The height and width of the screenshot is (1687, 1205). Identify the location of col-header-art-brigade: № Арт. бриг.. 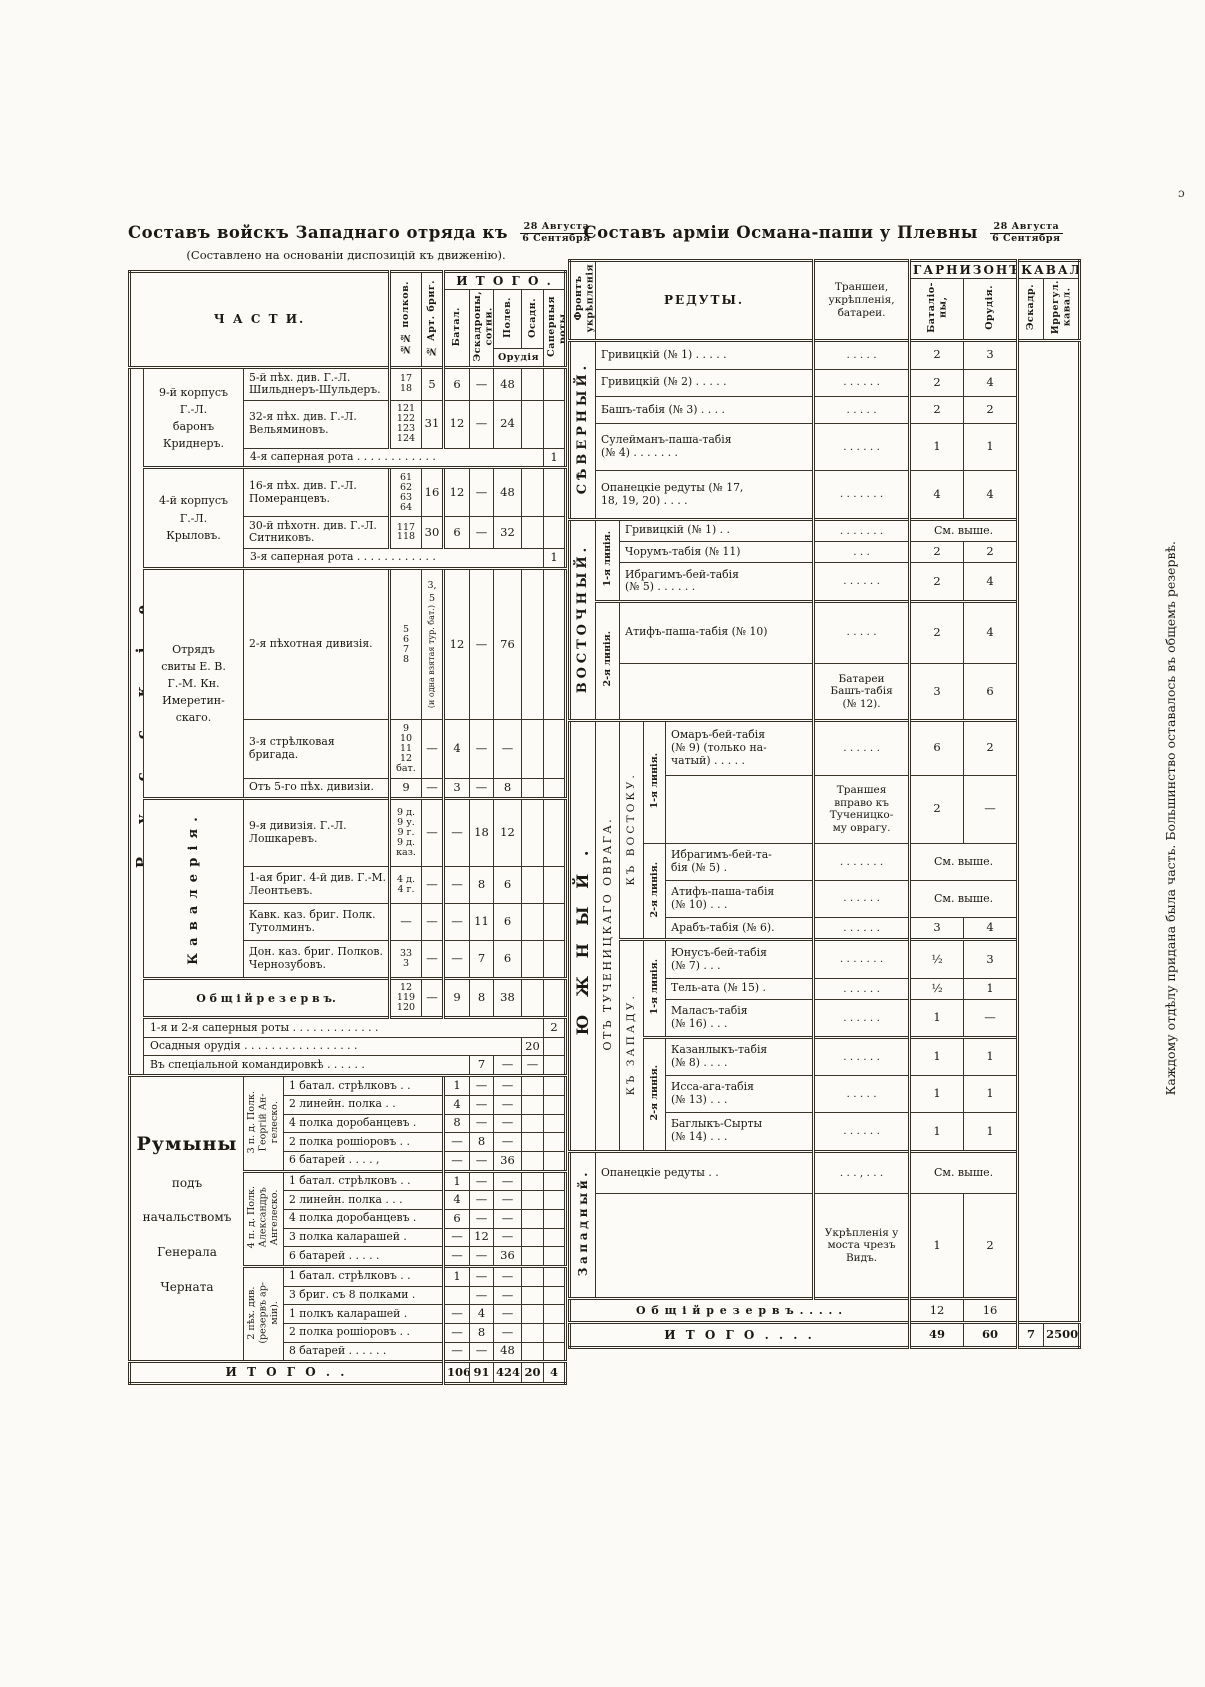
(432, 319).